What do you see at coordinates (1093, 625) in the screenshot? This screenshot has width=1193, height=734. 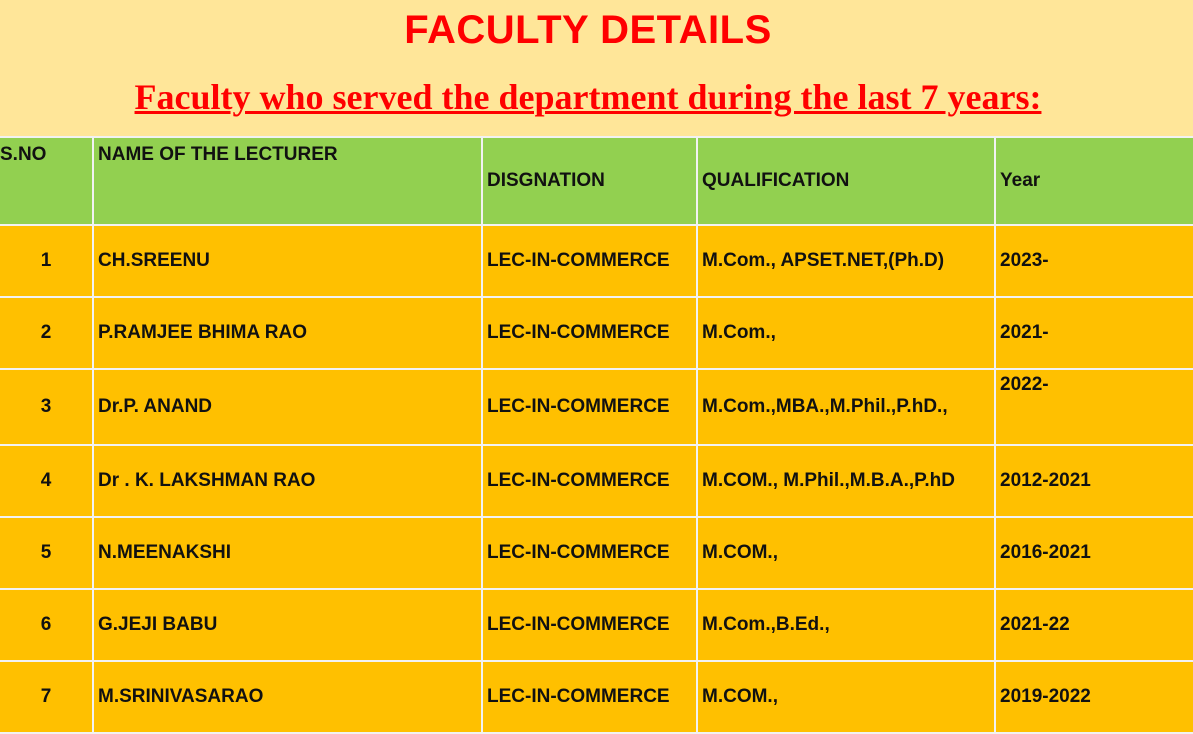 I see `cell-year: 2021-22` at bounding box center [1093, 625].